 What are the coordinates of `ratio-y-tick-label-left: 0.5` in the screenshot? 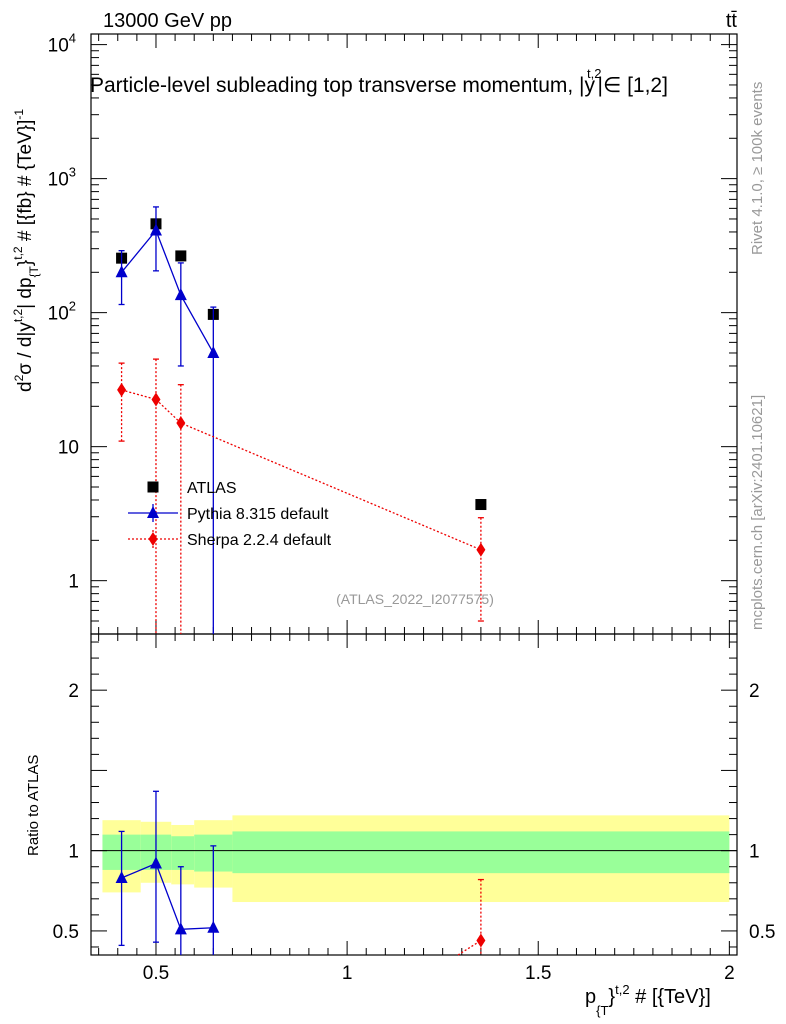 It's located at (66, 932).